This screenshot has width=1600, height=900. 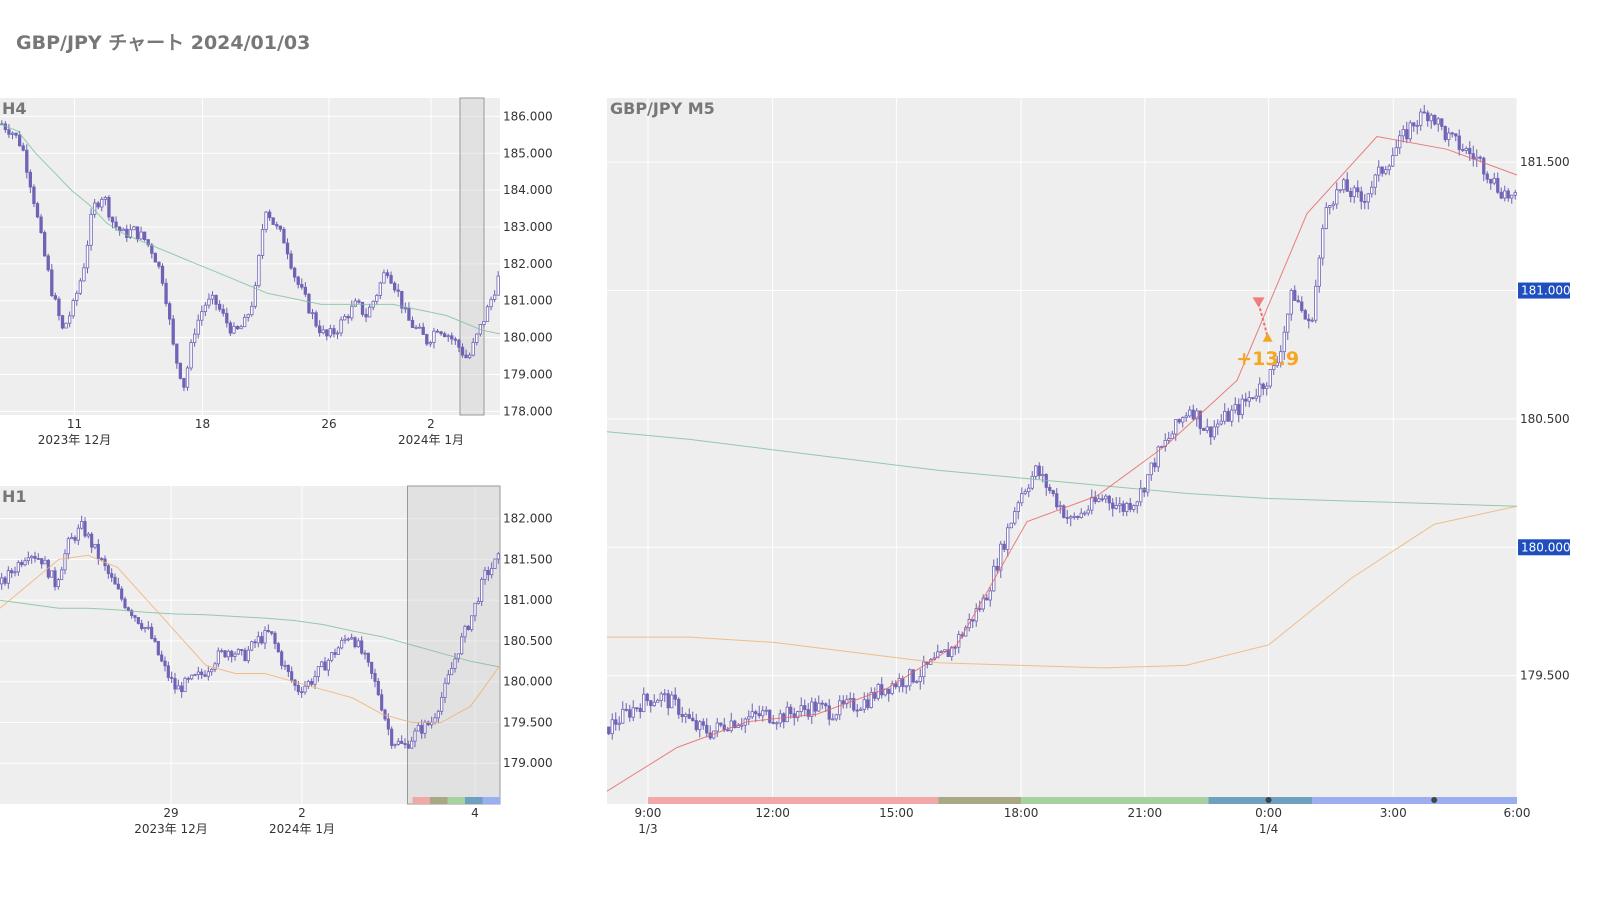 I want to click on m5-panel-title: GBP/JPY M5, so click(x=662, y=108).